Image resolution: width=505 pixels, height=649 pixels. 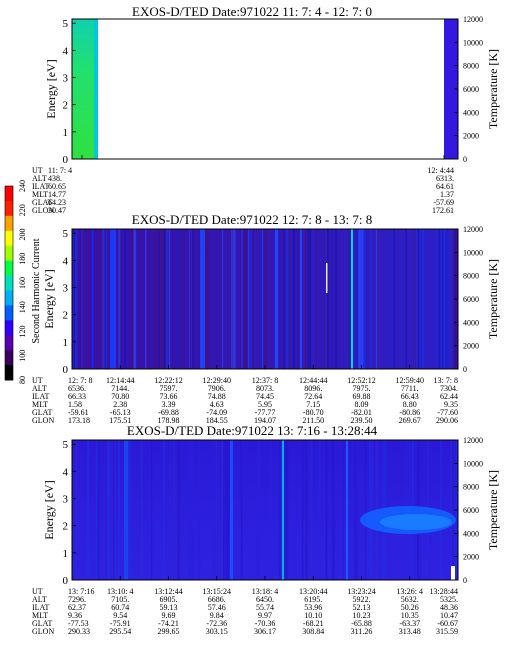 I want to click on footer-cell: 73.66, so click(x=169, y=396).